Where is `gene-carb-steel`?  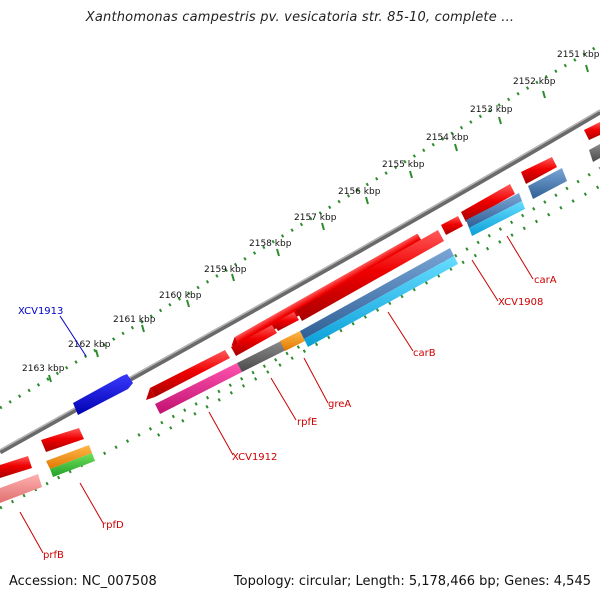 gene-carb-steel is located at coordinates (377, 293).